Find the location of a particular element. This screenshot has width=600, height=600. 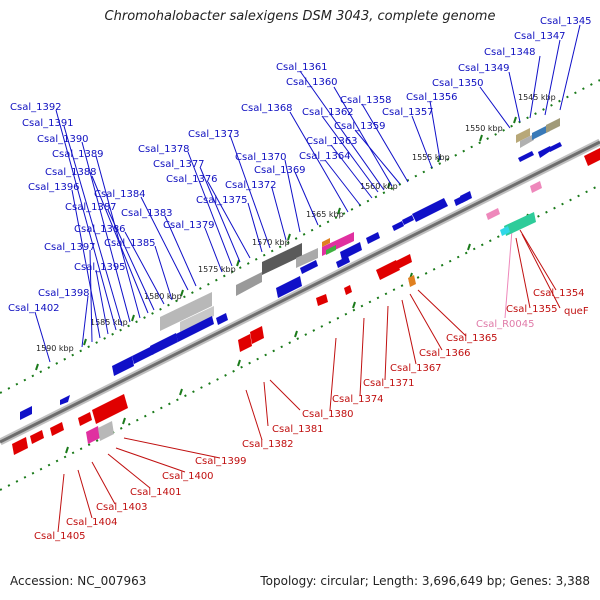

gene-label: Csal_1401 is located at coordinates (156, 492).